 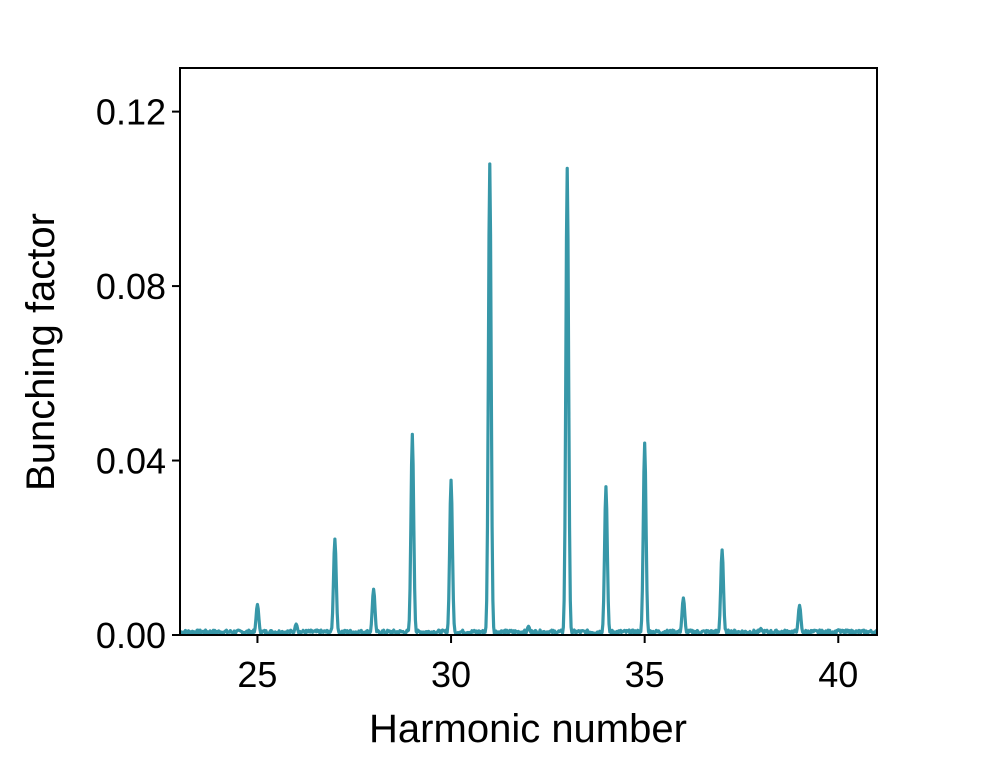 What do you see at coordinates (41, 352) in the screenshot?
I see `y-axis-title: Bunching factor` at bounding box center [41, 352].